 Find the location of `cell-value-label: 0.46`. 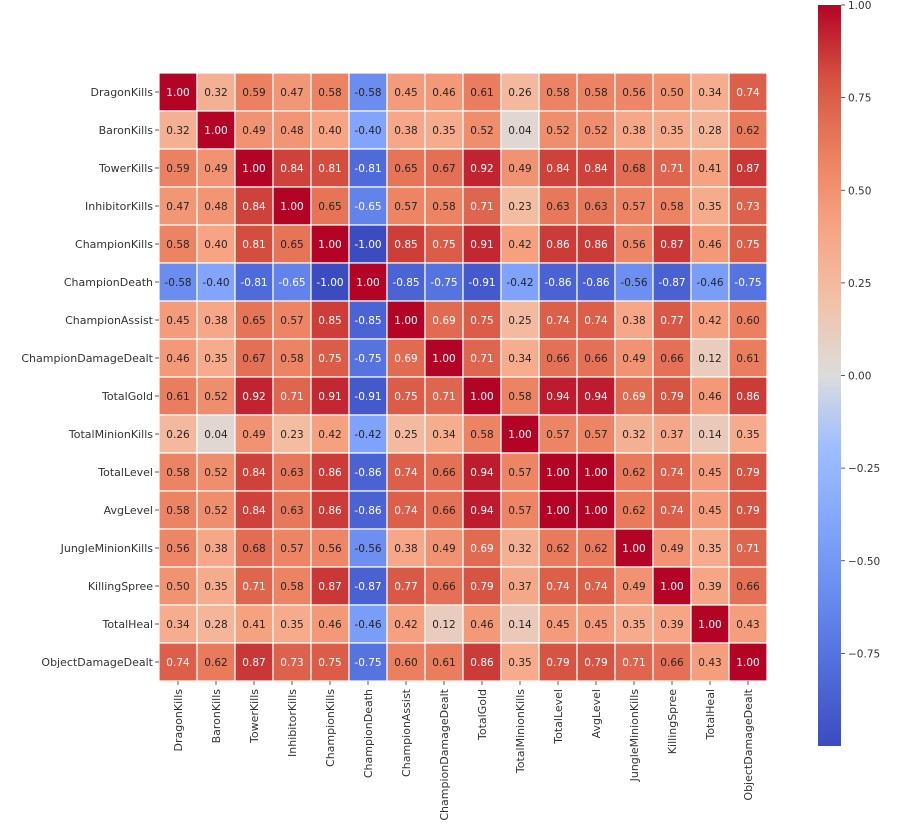

cell-value-label: 0.46 is located at coordinates (330, 625).